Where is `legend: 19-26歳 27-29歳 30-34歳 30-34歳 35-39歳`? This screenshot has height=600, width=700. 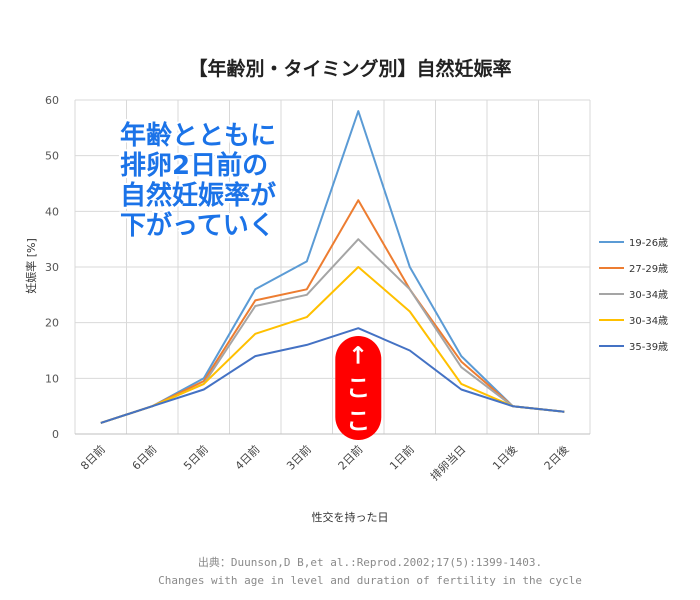
legend: 19-26歳 27-29歳 30-34歳 30-34歳 35-39歳 is located at coordinates (633, 295).